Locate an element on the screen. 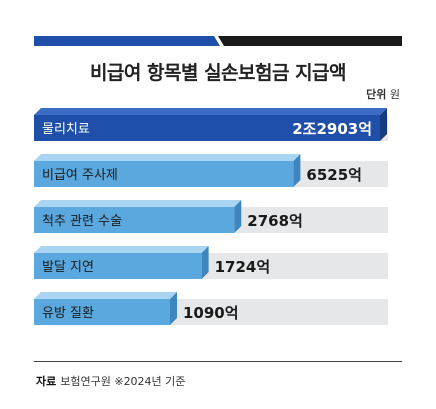 Image resolution: width=436 pixels, height=409 pixels. footer-divider is located at coordinates (218, 361).